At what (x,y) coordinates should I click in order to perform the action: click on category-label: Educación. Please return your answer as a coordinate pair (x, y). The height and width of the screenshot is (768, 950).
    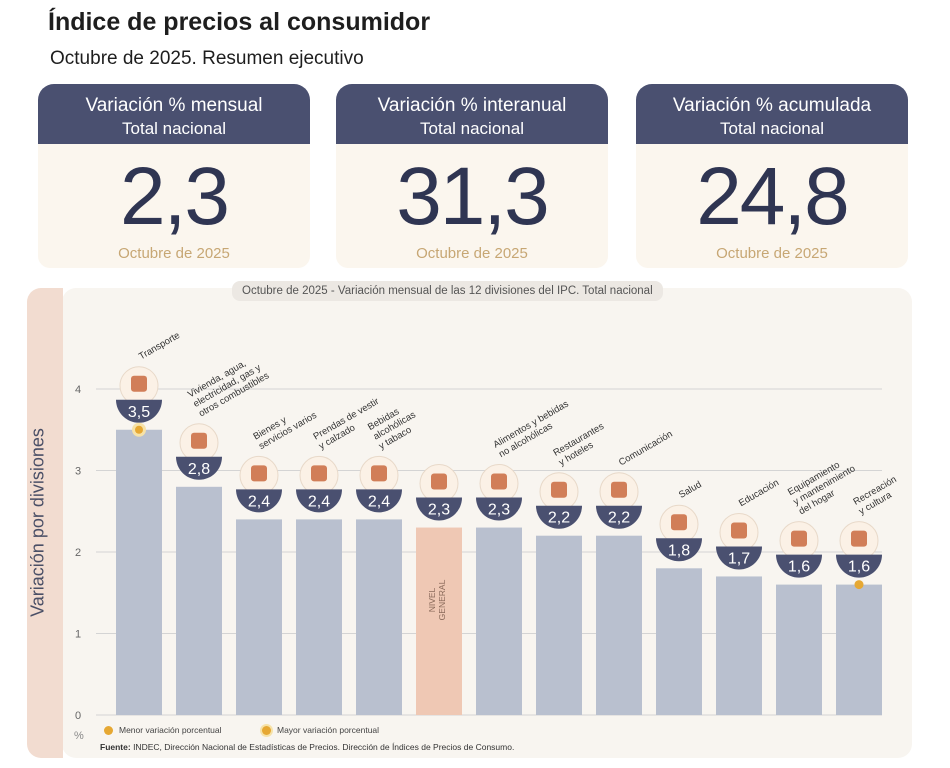
    Looking at the image, I should click on (759, 493).